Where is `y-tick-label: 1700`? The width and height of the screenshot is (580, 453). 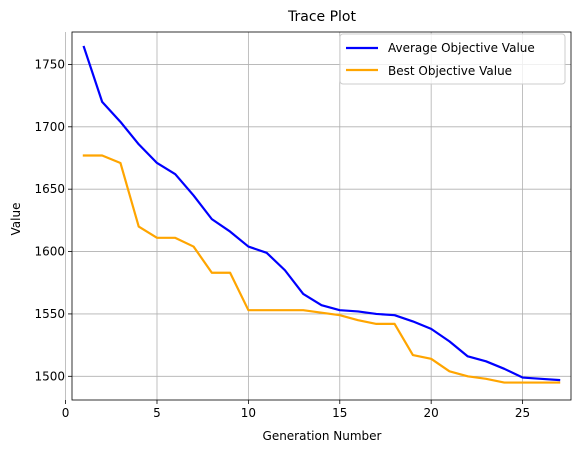 y-tick-label: 1700 is located at coordinates (49, 127).